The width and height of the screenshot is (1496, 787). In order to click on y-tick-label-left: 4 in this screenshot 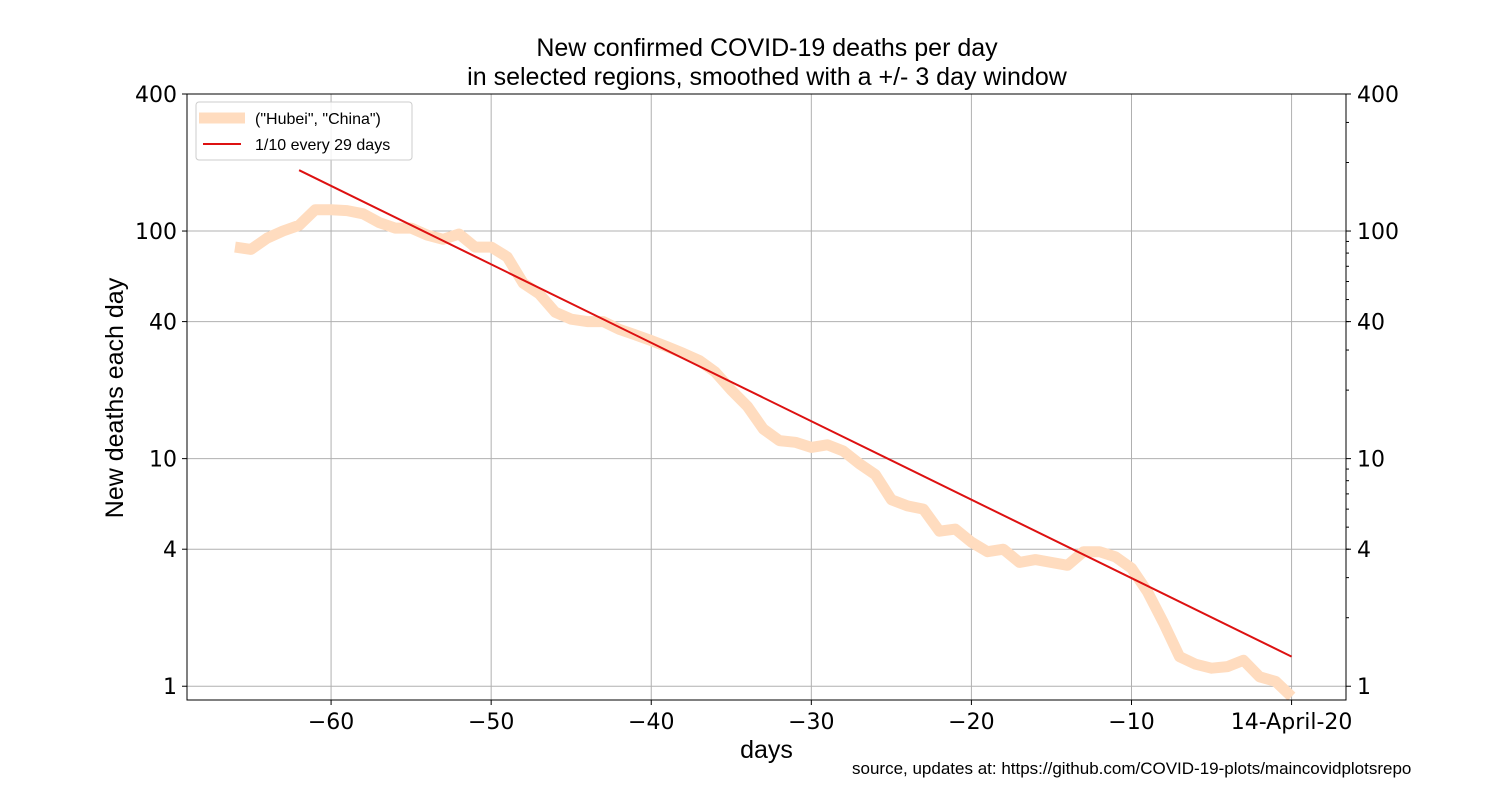, I will do `click(170, 550)`.